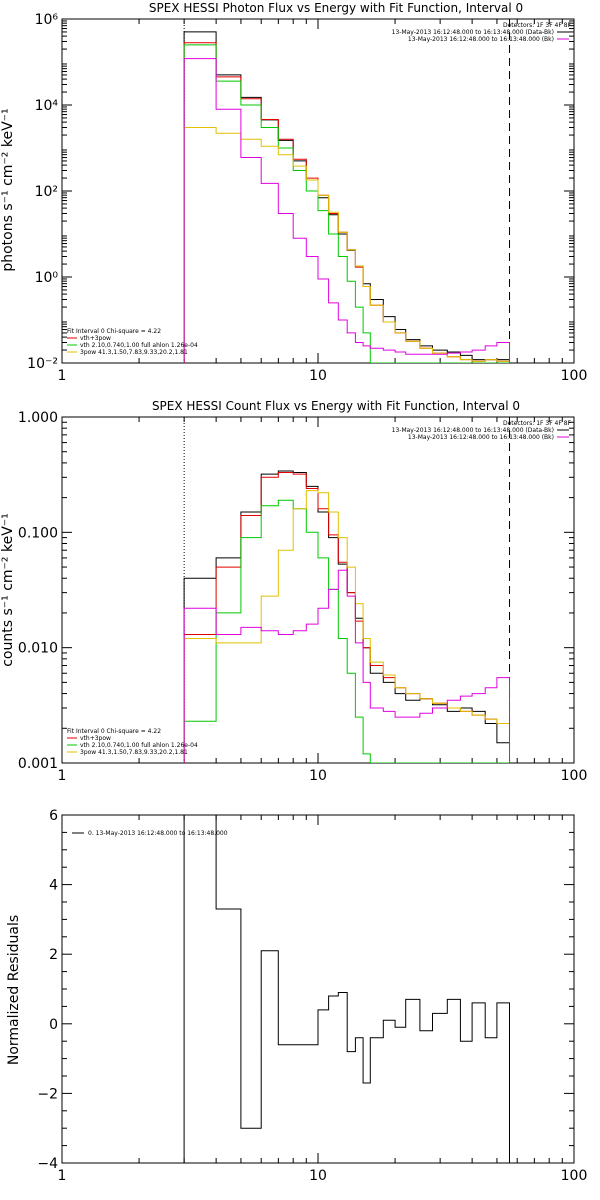 This screenshot has height=1200, width=600. I want to click on y-tick-label: 2, so click(53, 955).